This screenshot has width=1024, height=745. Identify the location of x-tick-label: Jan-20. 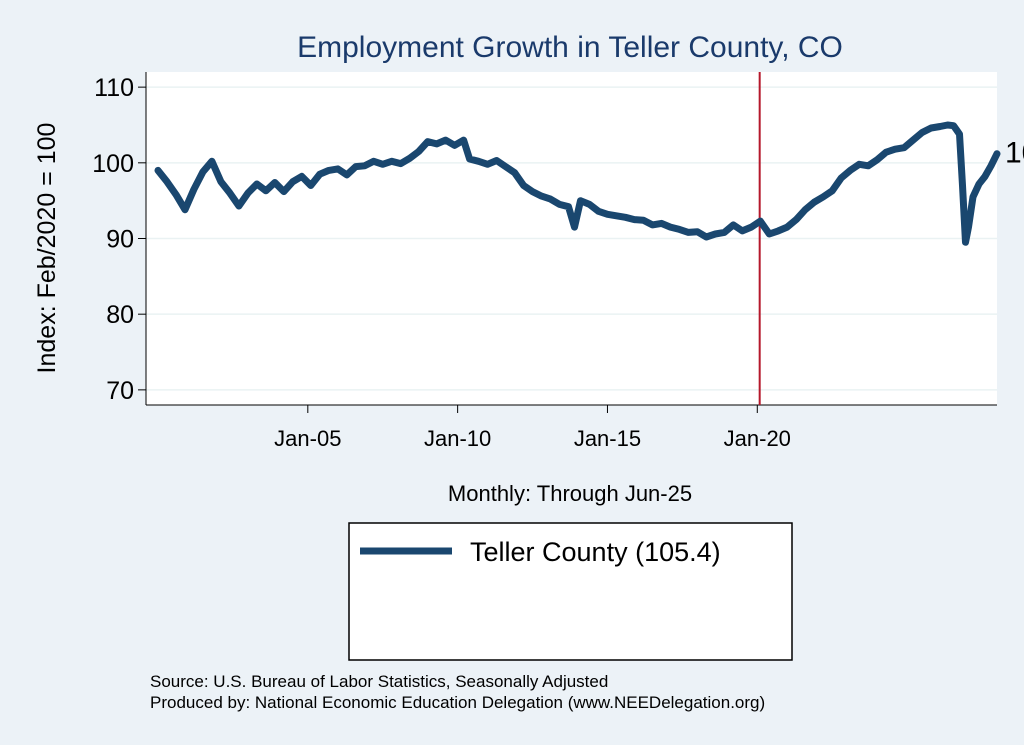
(757, 438).